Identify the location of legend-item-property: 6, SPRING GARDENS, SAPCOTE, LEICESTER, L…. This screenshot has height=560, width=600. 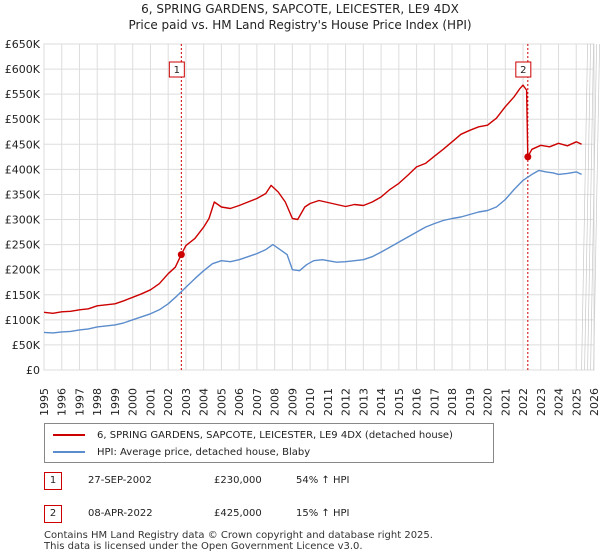
(253, 435).